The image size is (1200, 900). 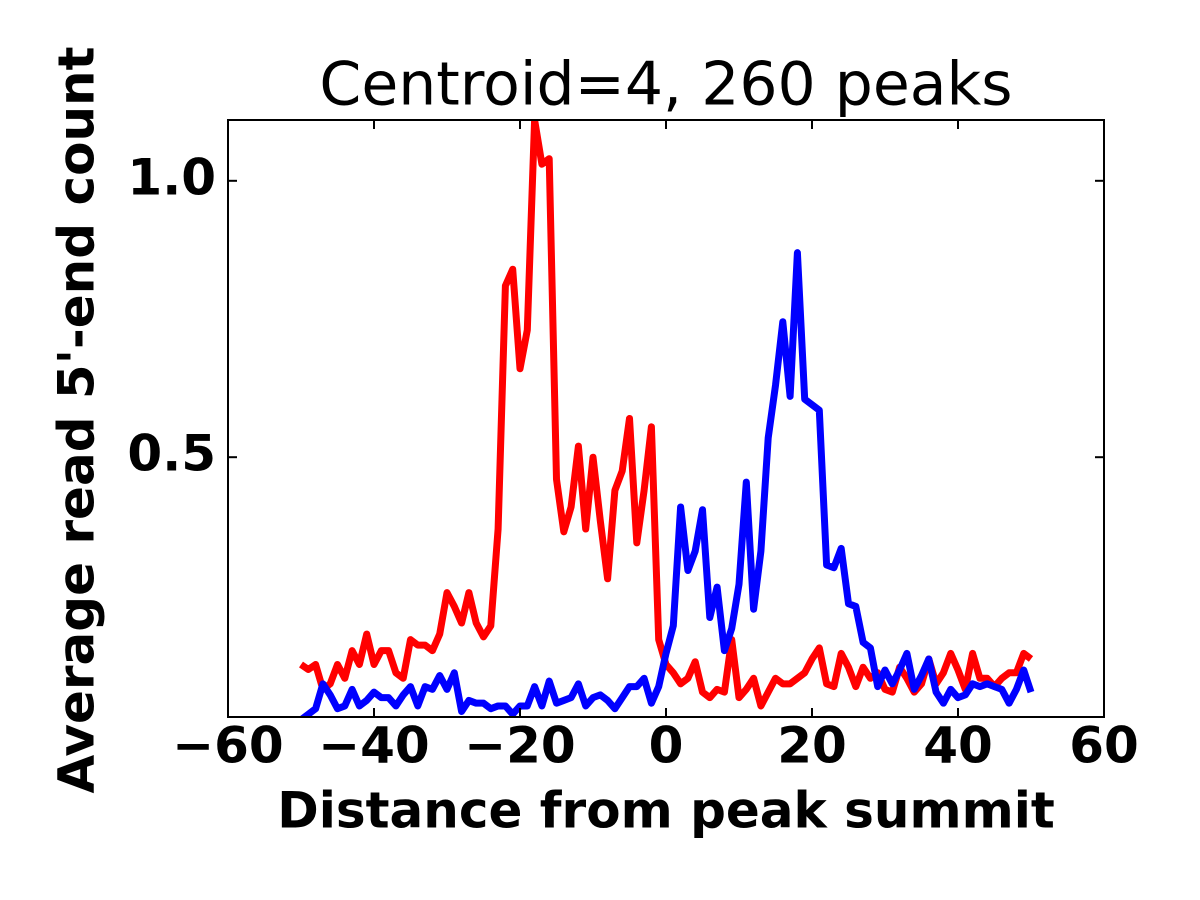 I want to click on x-tick-label: 0, so click(x=666, y=746).